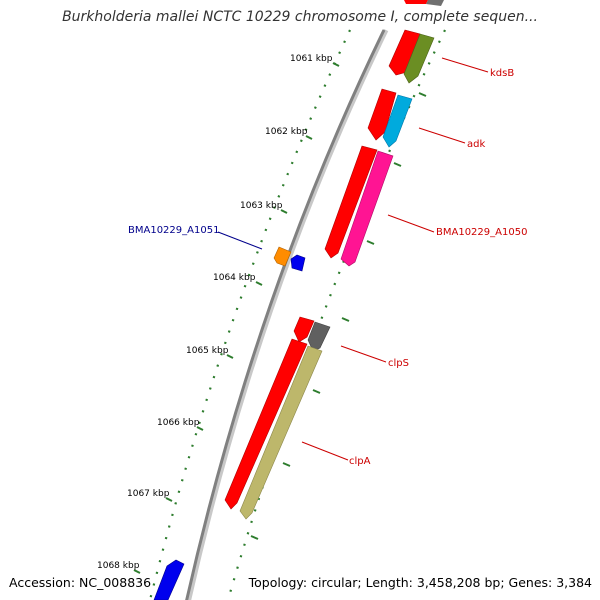 This screenshot has height=600, width=600. What do you see at coordinates (435, 3) in the screenshot?
I see `gene-feature-grey-top` at bounding box center [435, 3].